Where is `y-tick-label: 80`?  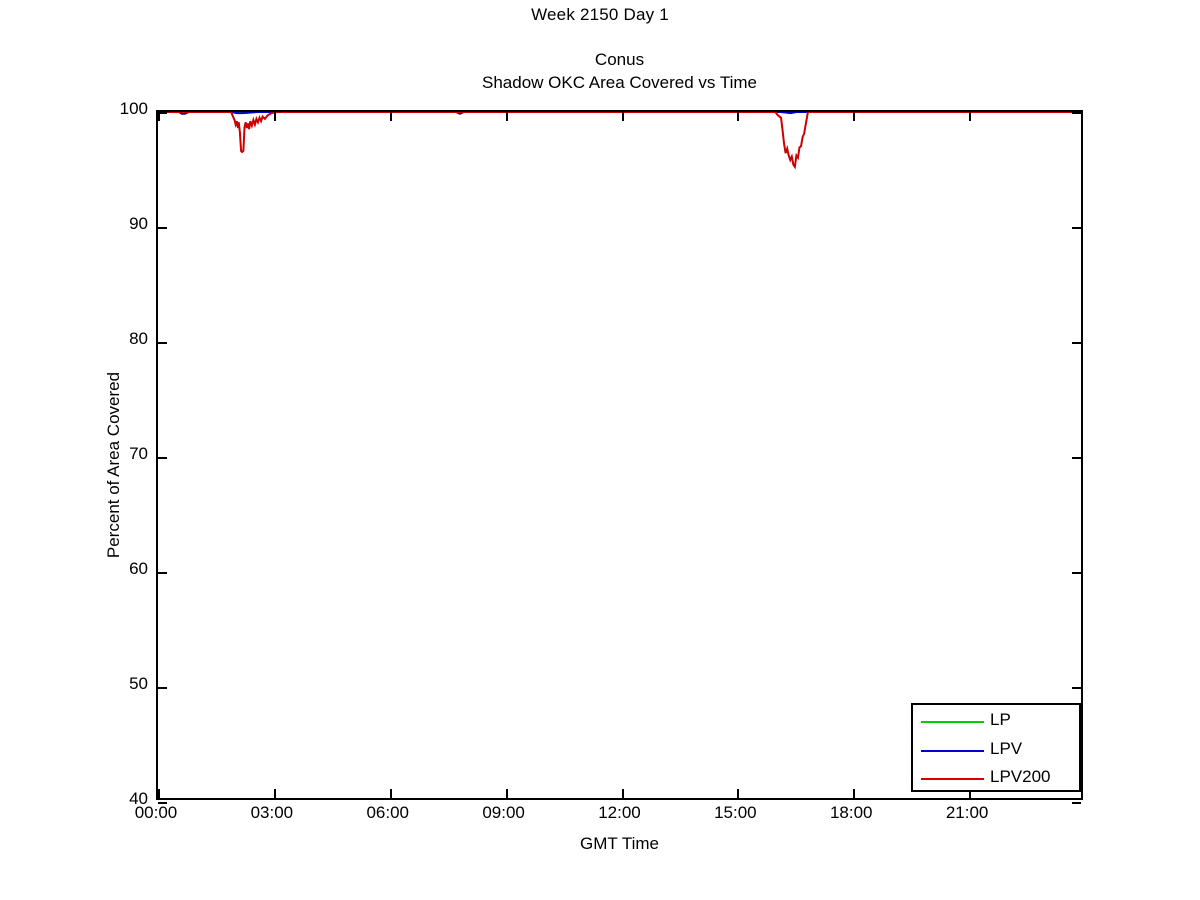 y-tick-label: 80 is located at coordinates (138, 338).